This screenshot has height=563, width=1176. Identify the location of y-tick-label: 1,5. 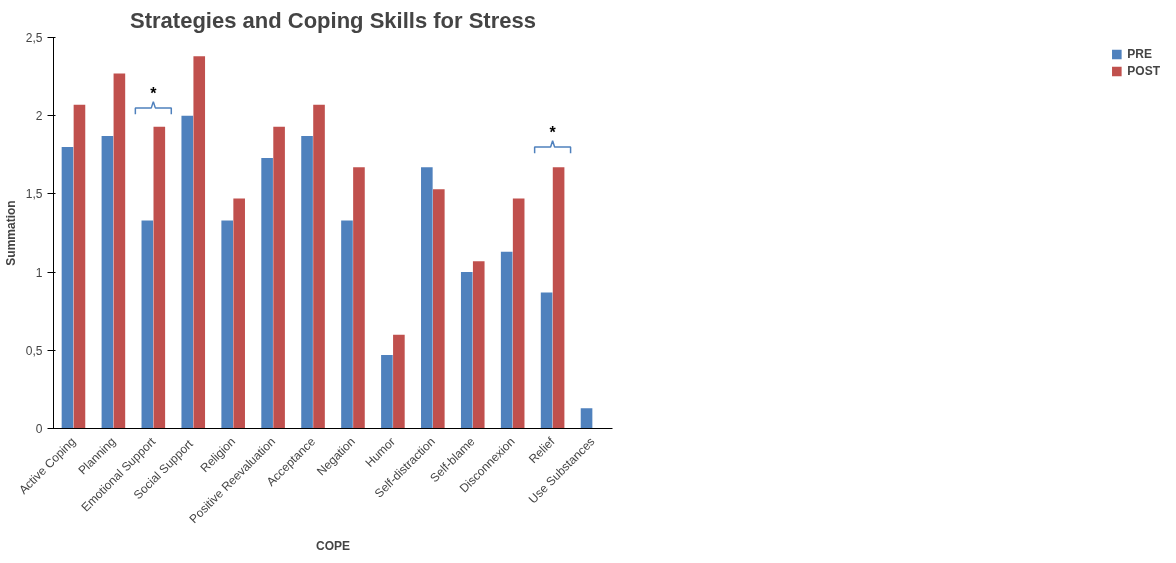
(34, 194).